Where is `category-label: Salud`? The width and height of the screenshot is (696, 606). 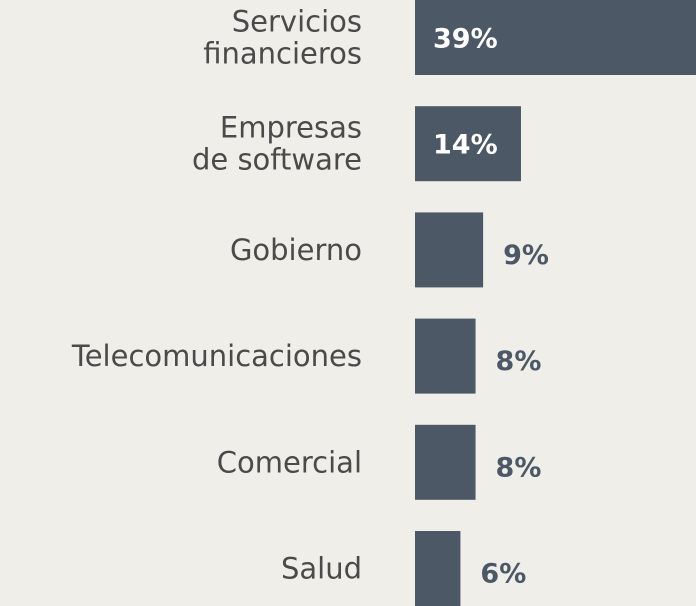
category-label: Salud is located at coordinates (321, 569).